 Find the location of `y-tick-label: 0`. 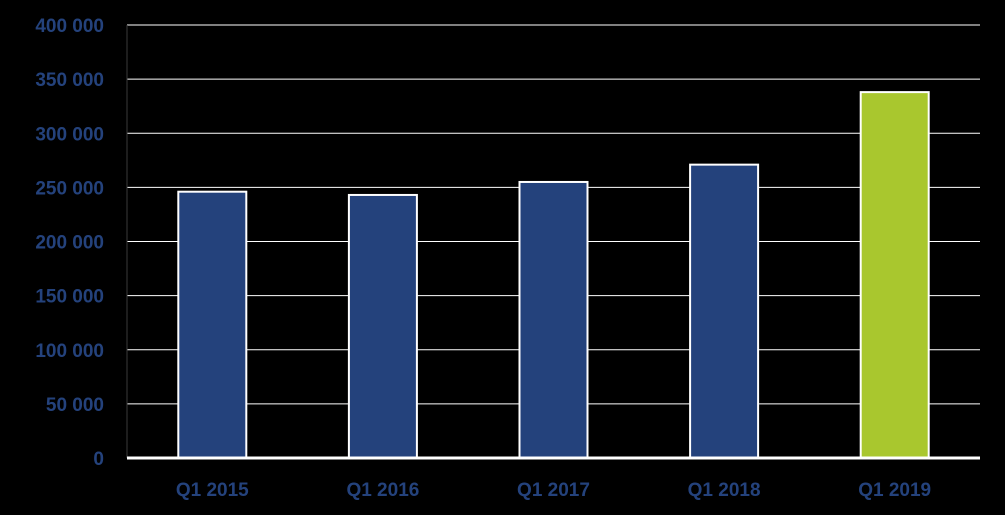

y-tick-label: 0 is located at coordinates (98, 459).